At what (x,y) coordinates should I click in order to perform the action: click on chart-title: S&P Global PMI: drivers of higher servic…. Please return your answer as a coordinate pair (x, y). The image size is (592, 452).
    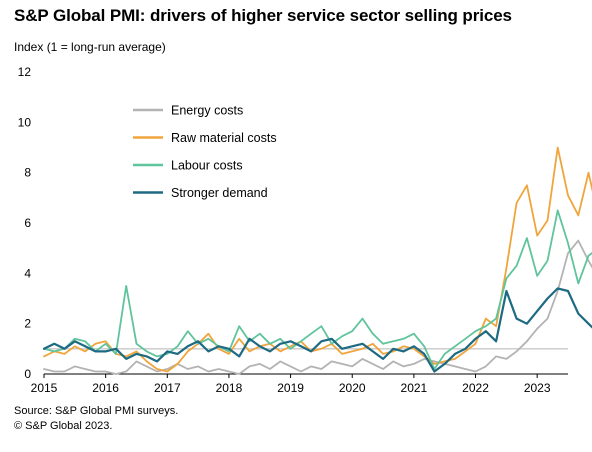
    Looking at the image, I should click on (263, 15).